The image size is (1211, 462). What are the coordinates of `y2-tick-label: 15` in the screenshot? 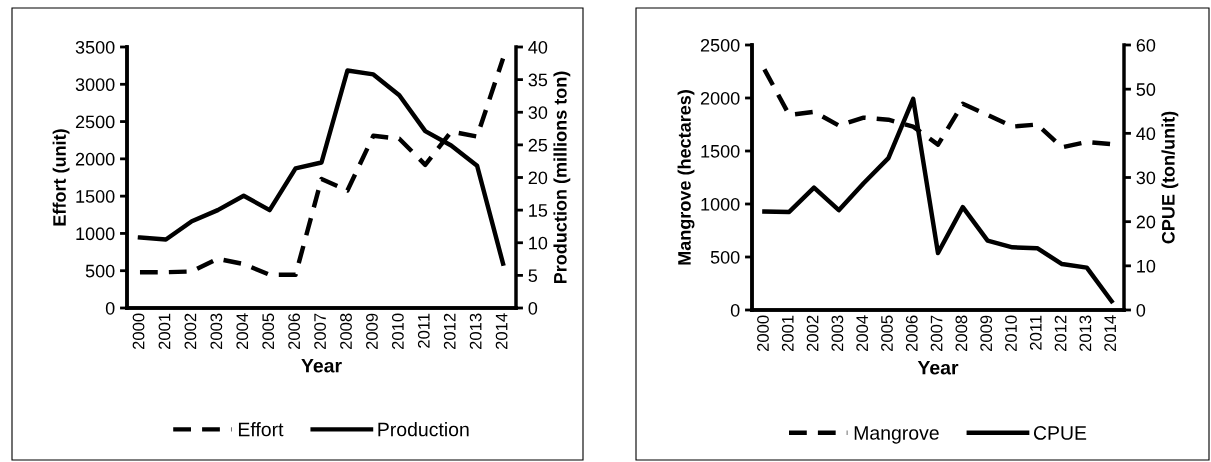 It's located at (538, 210).